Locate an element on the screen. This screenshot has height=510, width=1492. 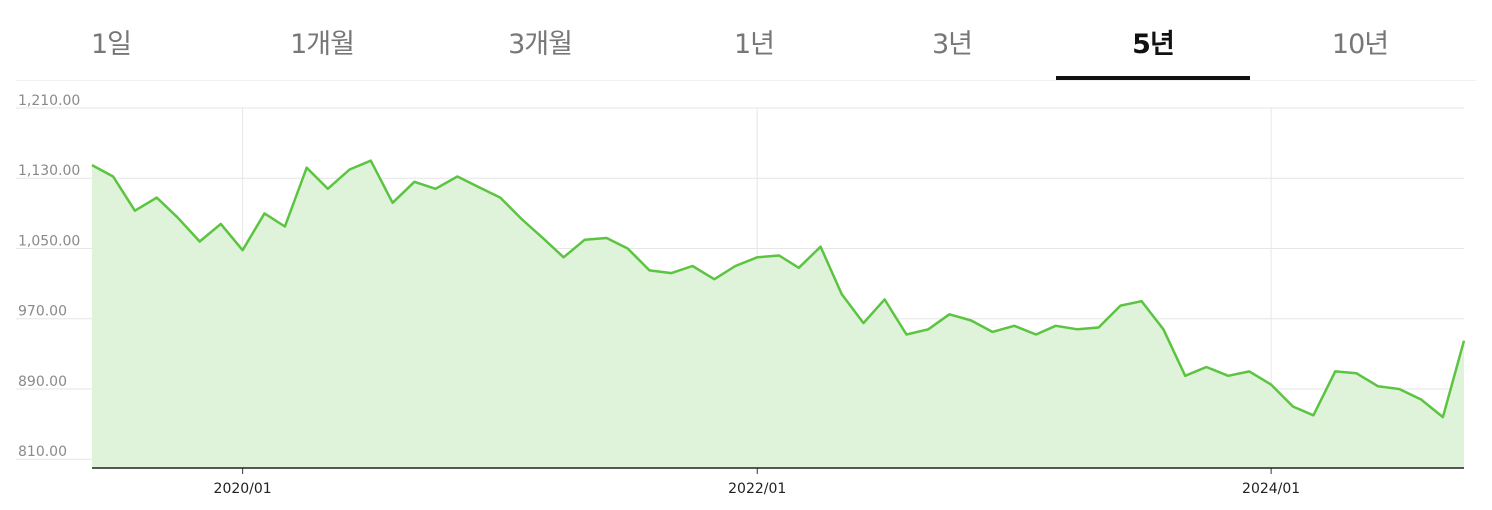
tab-1y: 1년 is located at coordinates (754, 51).